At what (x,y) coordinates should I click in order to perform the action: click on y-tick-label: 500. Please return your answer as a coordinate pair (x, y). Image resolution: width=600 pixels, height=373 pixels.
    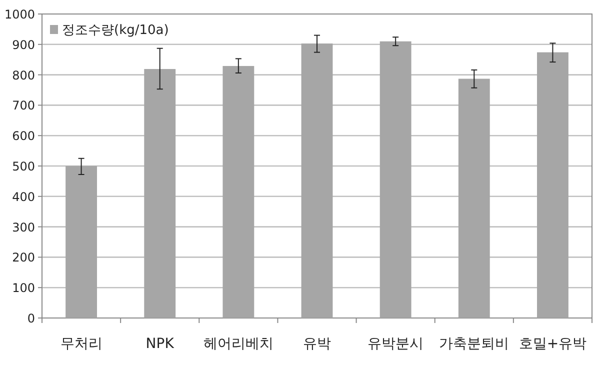
    Looking at the image, I should click on (23, 167).